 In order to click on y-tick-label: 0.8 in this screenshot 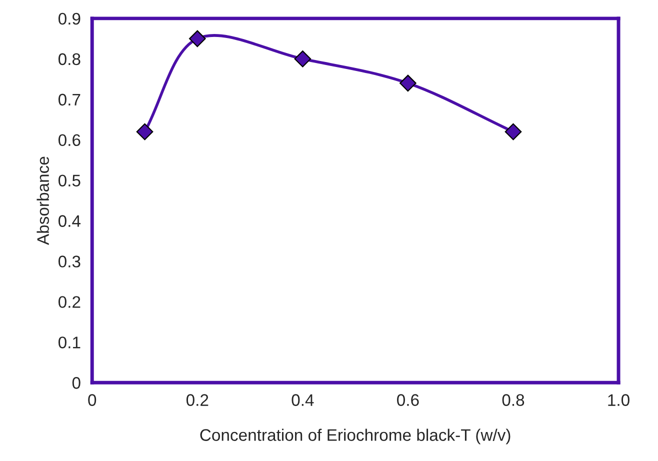, I will do `click(69, 59)`.